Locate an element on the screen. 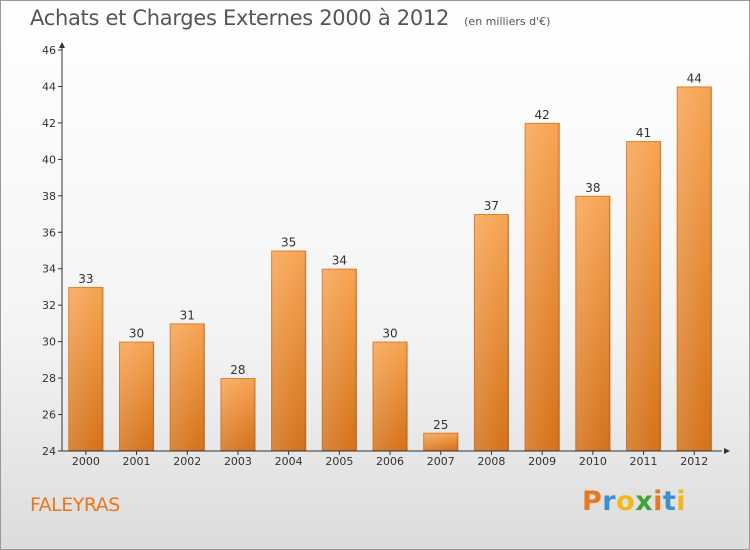 This screenshot has width=750, height=550. x-tick-label-2004: 2004 is located at coordinates (289, 461).